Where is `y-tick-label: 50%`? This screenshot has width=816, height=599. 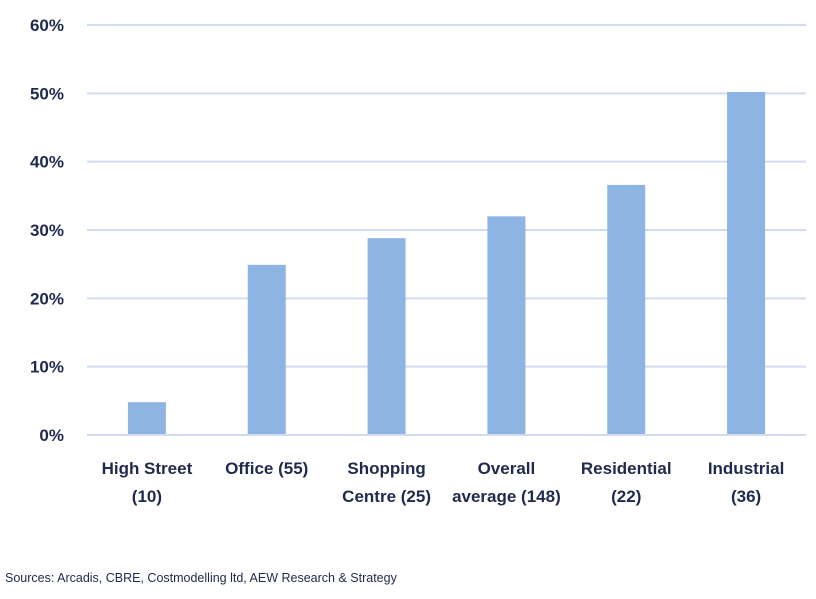 y-tick-label: 50% is located at coordinates (47, 93).